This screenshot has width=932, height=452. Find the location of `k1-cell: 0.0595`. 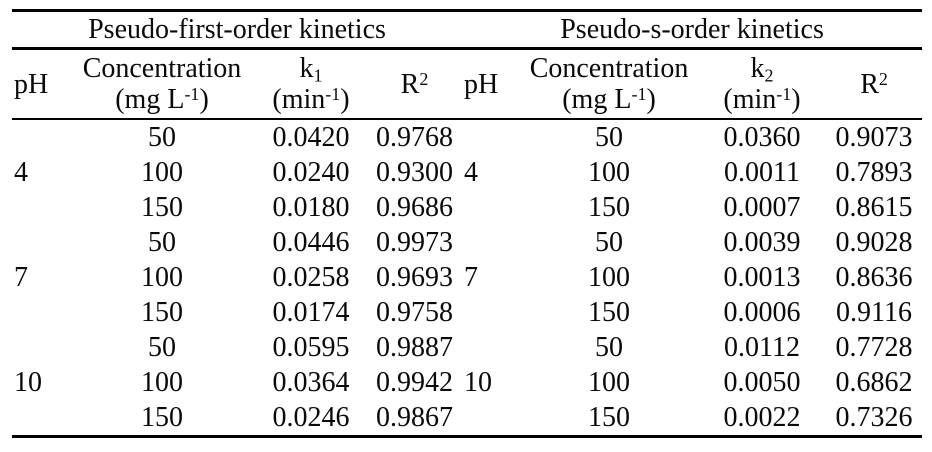

k1-cell: 0.0595 is located at coordinates (311, 347).